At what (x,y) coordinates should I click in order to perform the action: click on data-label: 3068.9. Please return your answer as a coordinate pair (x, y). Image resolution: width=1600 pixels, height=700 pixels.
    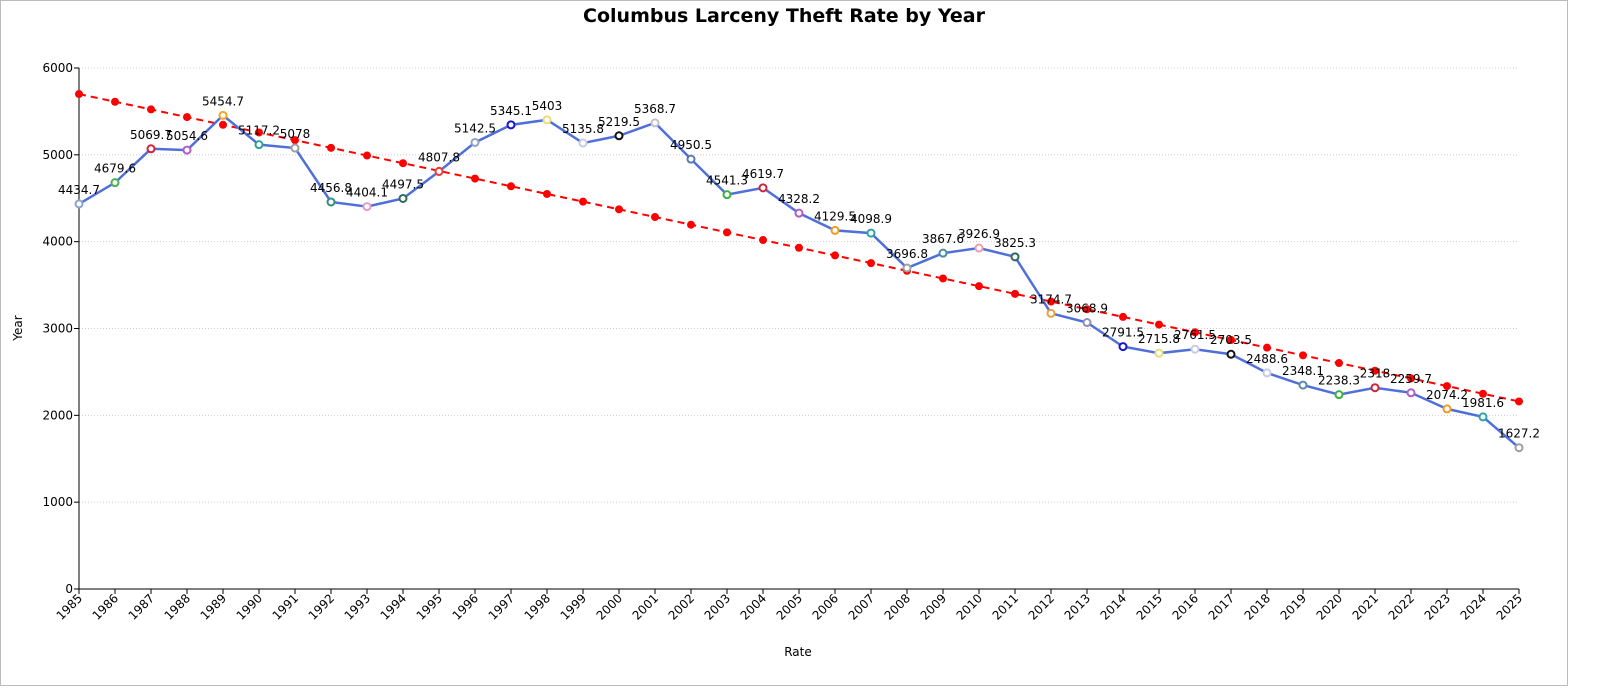
    Looking at the image, I should click on (1087, 309).